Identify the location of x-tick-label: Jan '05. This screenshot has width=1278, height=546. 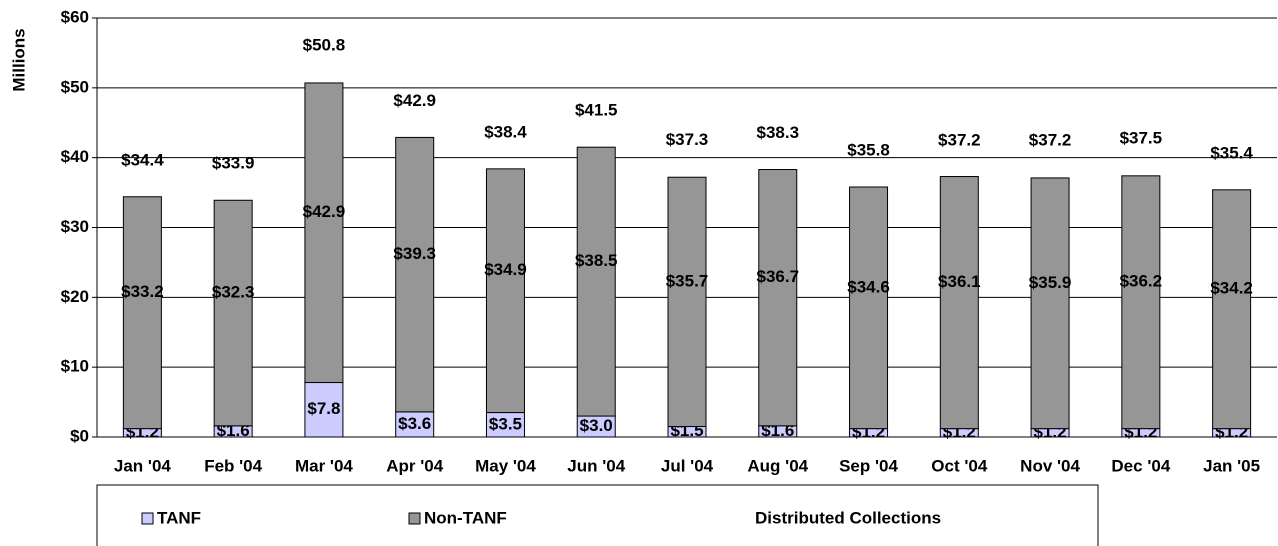
(1231, 465).